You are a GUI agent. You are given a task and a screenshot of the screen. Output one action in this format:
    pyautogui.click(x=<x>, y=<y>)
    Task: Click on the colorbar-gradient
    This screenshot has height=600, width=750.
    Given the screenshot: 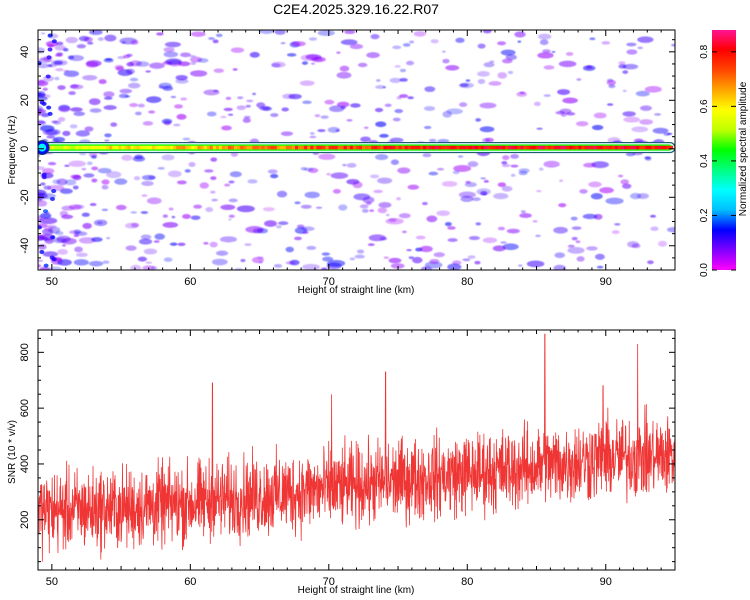 What is the action you would take?
    pyautogui.click(x=724, y=150)
    